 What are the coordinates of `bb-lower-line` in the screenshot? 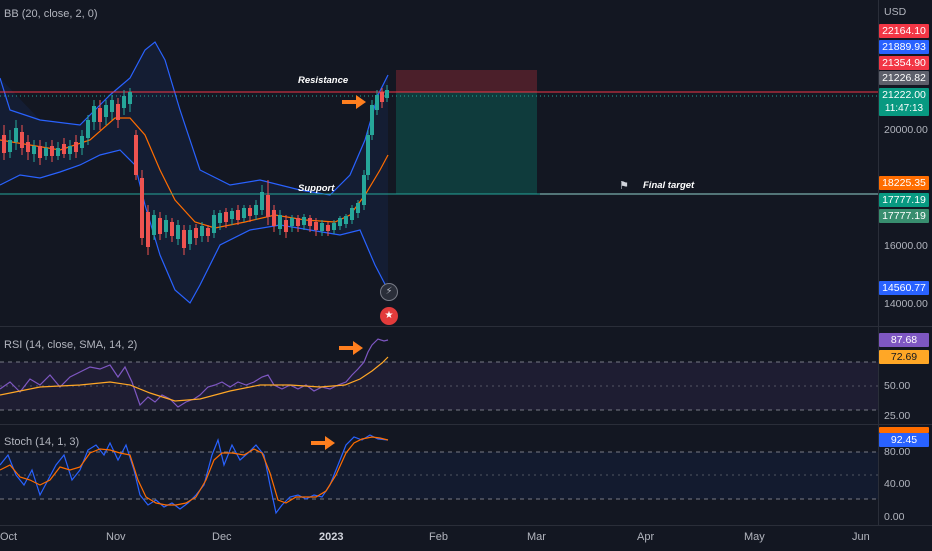 It's located at (194, 226).